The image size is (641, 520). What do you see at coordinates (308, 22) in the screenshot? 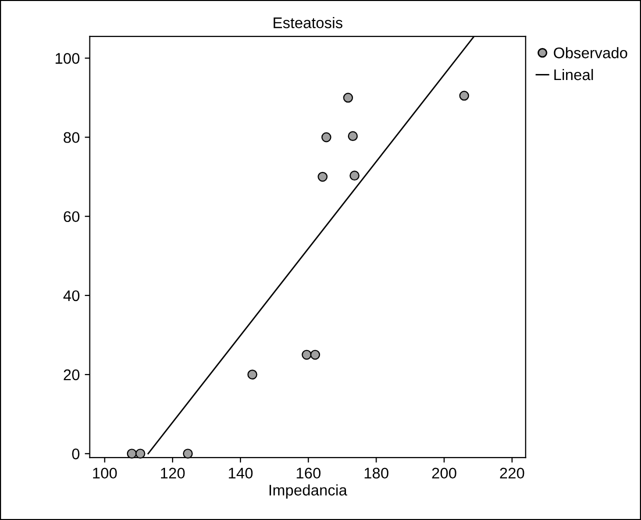
I see `chart-title: Esteatosis` at bounding box center [308, 22].